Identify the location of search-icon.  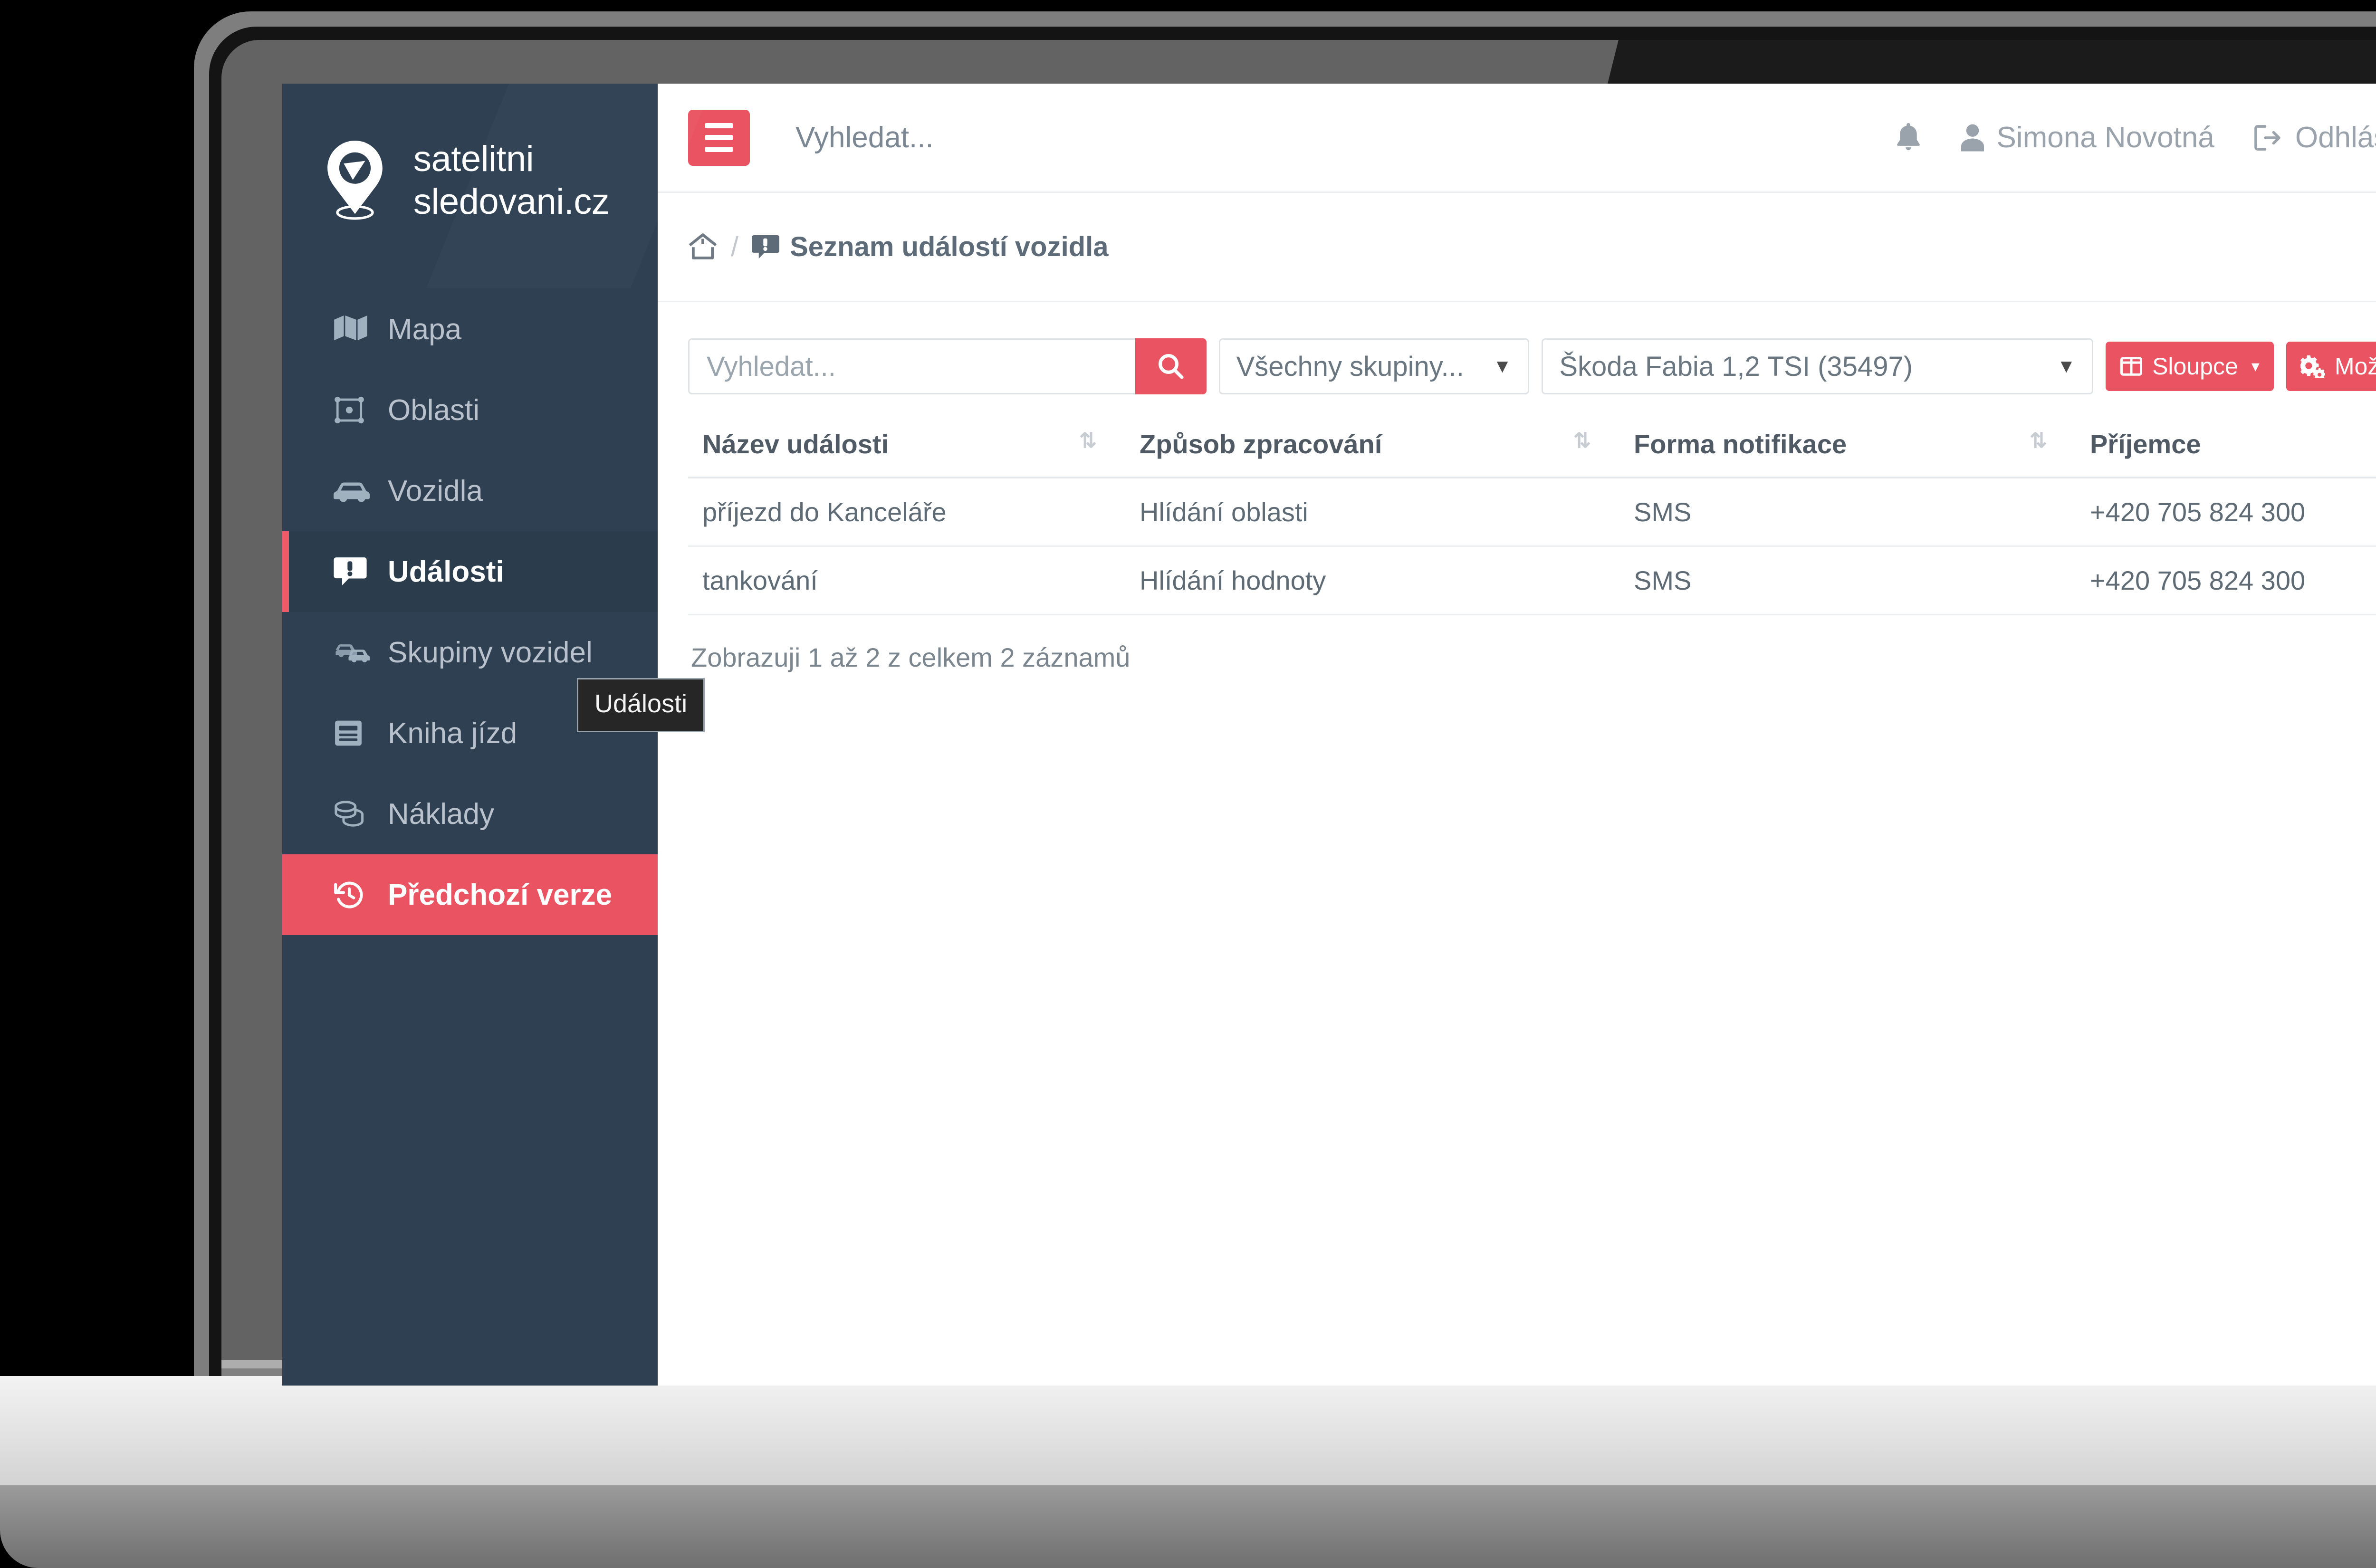
(1171, 367).